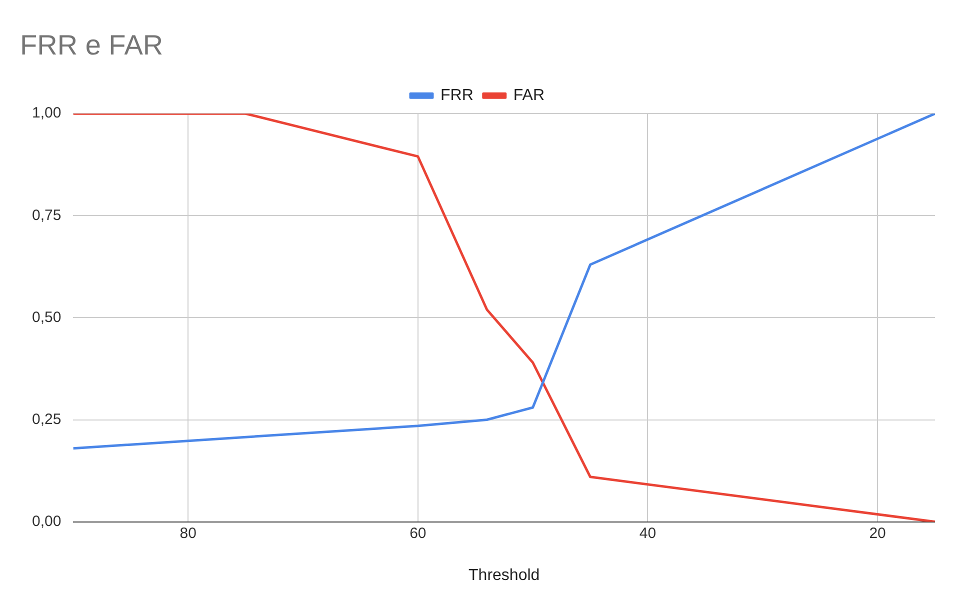 This screenshot has width=955, height=599. What do you see at coordinates (877, 533) in the screenshot?
I see `x-tick-label: 20` at bounding box center [877, 533].